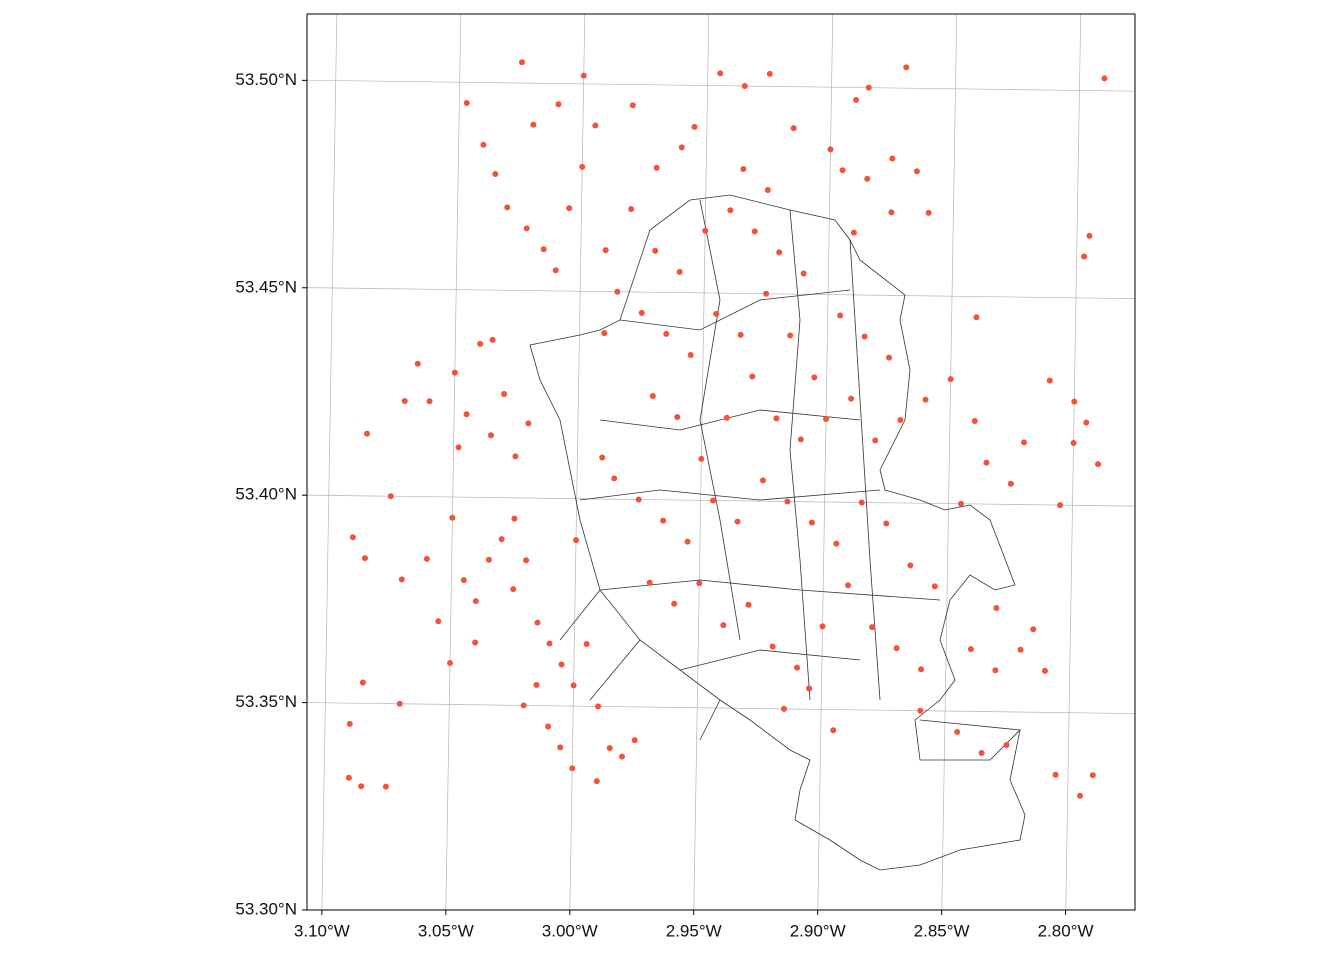  What do you see at coordinates (570, 930) in the screenshot?
I see `x-tick-label: 3.00°W` at bounding box center [570, 930].